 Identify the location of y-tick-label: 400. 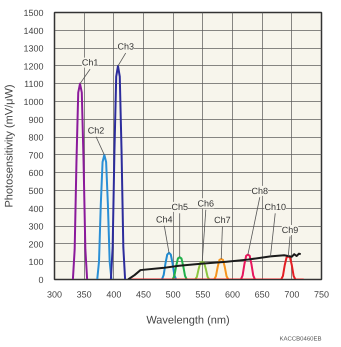
(36, 209).